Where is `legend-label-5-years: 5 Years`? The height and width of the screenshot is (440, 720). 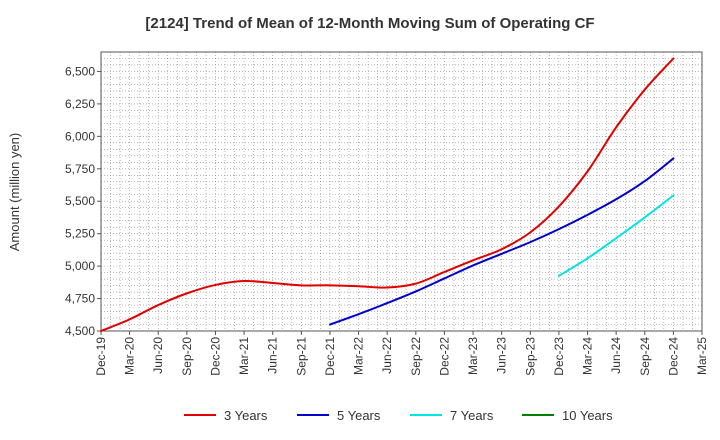 legend-label-5-years: 5 Years is located at coordinates (359, 415).